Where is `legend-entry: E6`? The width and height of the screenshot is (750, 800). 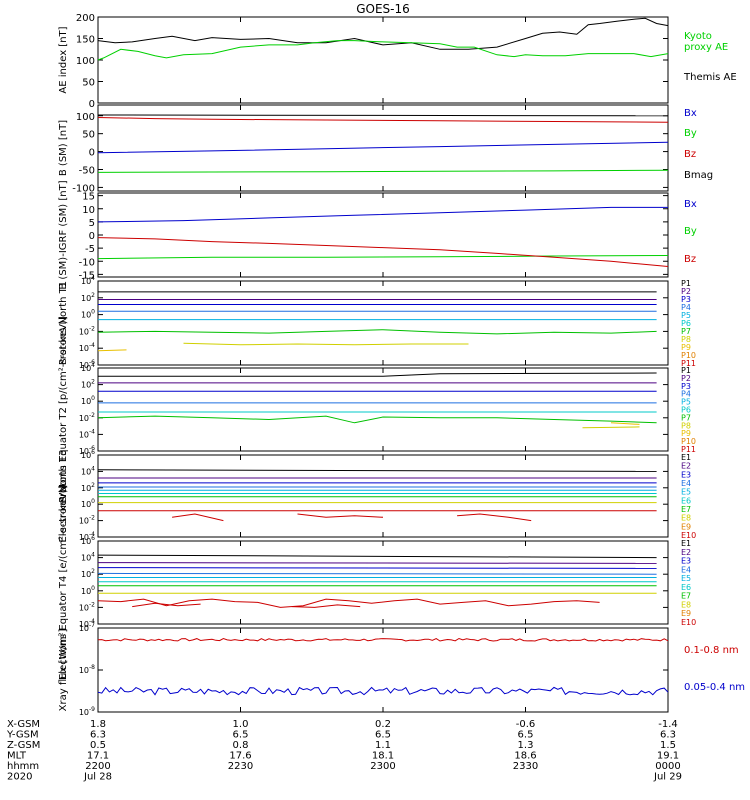 legend-entry: E6 is located at coordinates (686, 587).